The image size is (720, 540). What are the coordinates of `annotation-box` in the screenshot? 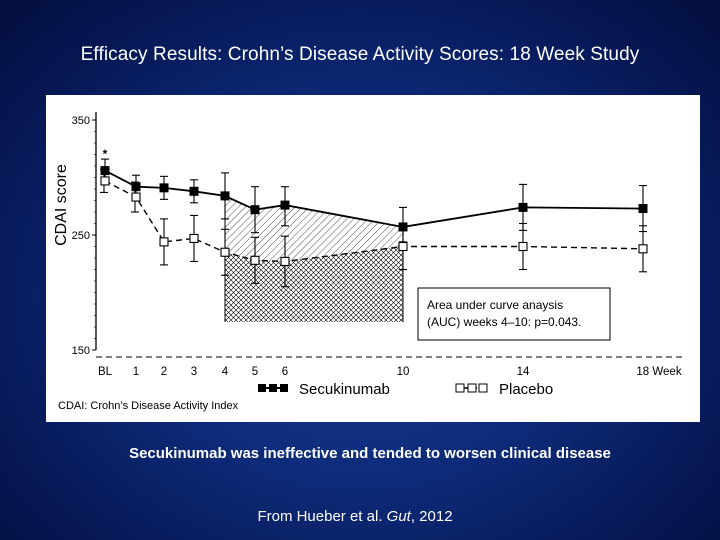 It's located at (514, 314).